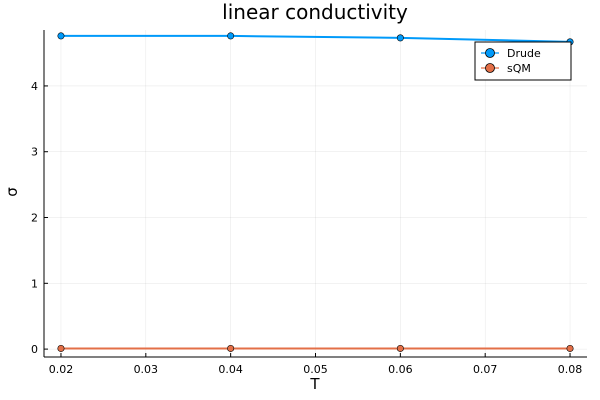  I want to click on x-tick-label: 0.02, so click(61, 369).